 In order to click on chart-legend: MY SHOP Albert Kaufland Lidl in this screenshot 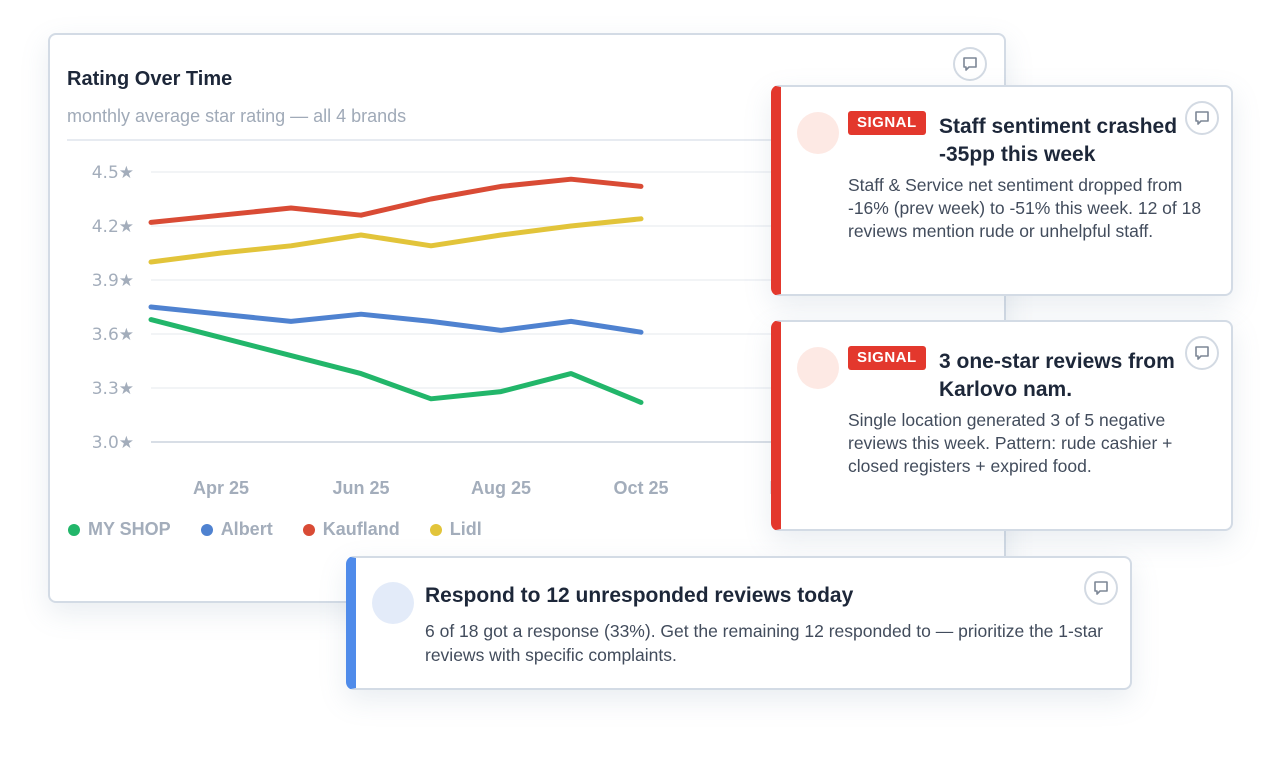, I will do `click(290, 529)`.